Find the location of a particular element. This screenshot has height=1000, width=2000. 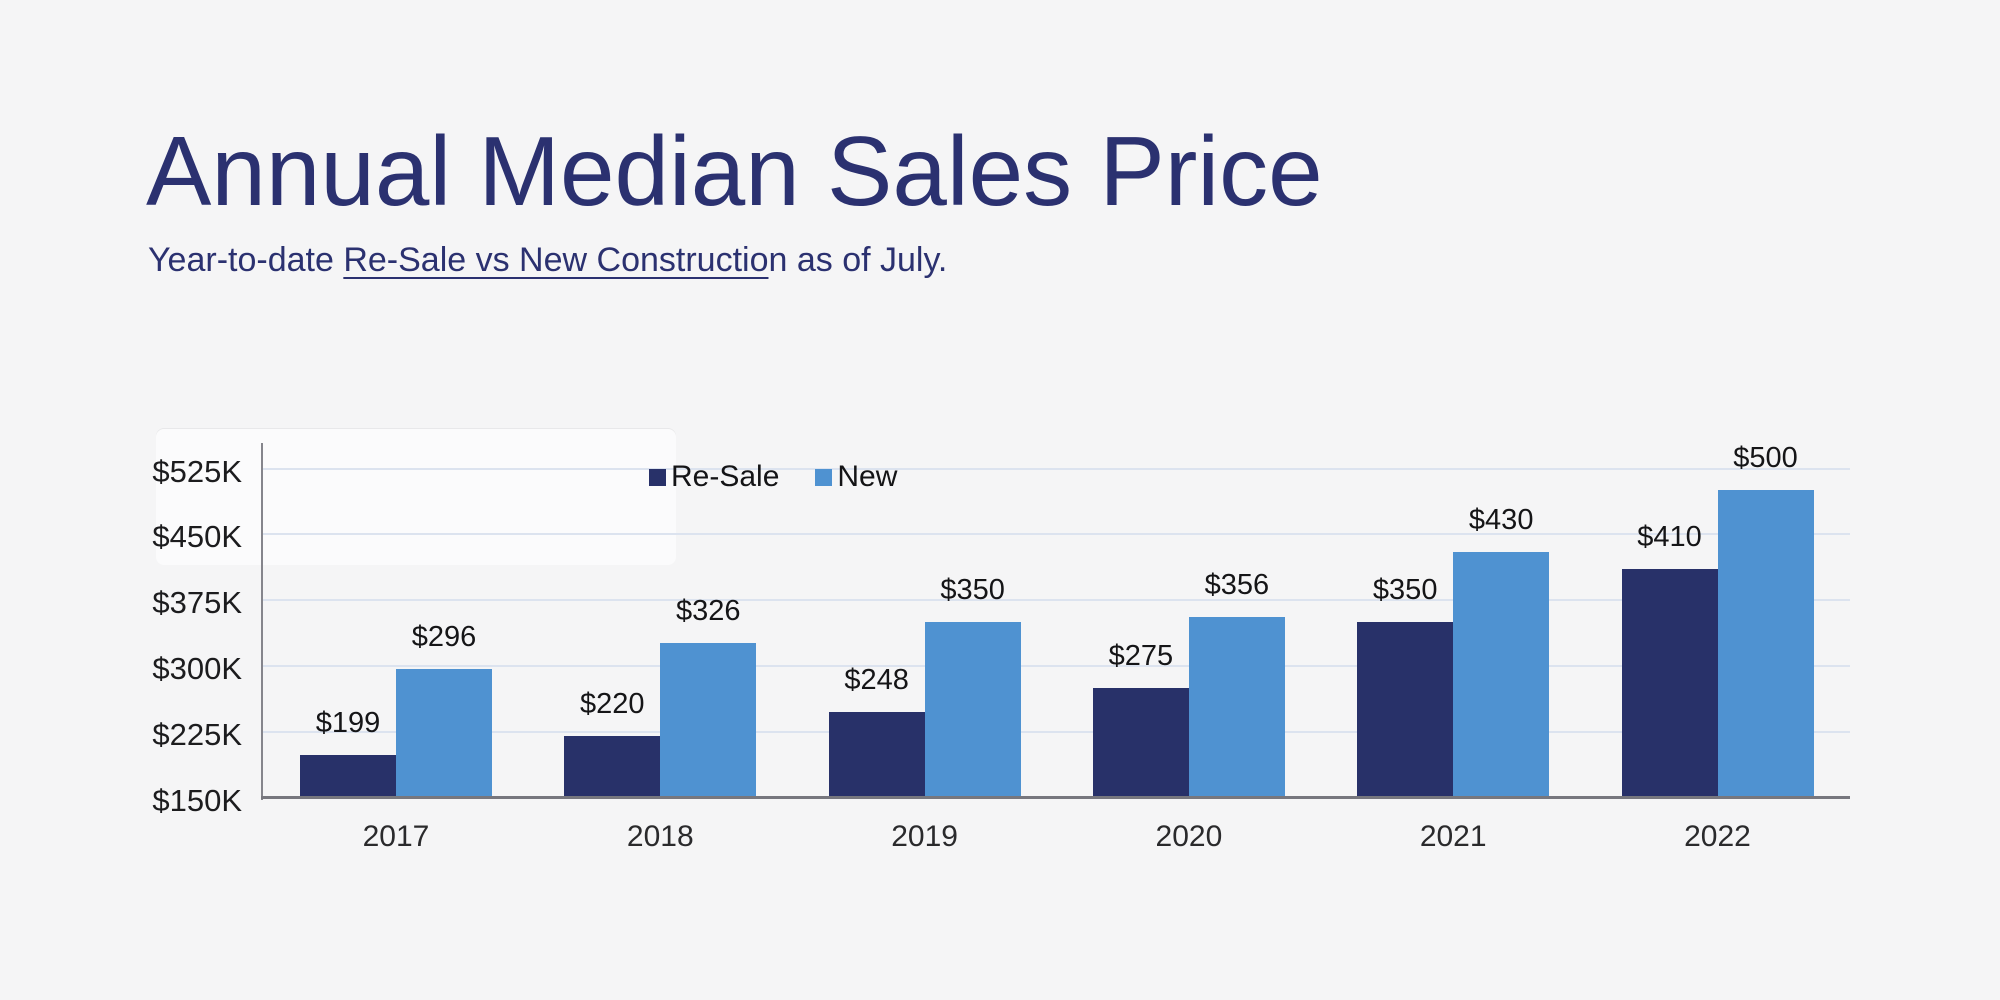

bar-label-new-2021: $430 is located at coordinates (1501, 519).